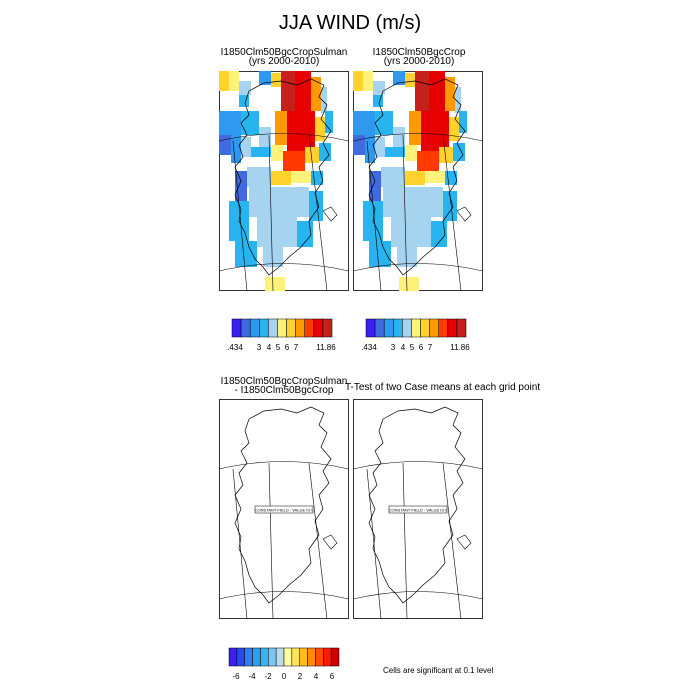 This screenshot has width=700, height=700. I want to click on colorbar-tick-label: 3, so click(393, 347).